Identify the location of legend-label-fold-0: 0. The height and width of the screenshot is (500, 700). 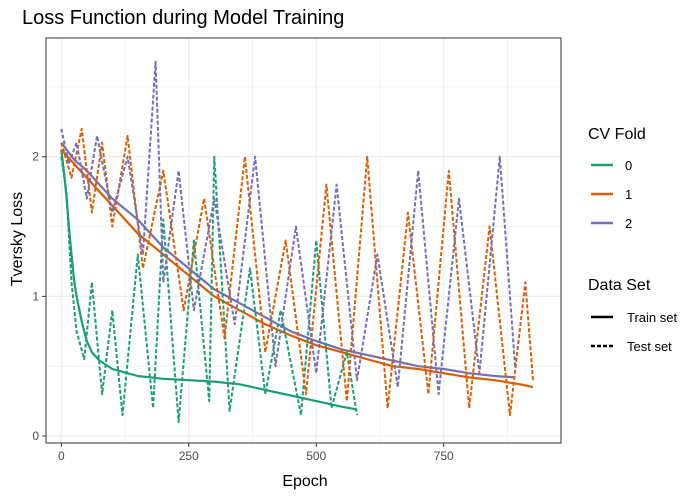
(628, 165).